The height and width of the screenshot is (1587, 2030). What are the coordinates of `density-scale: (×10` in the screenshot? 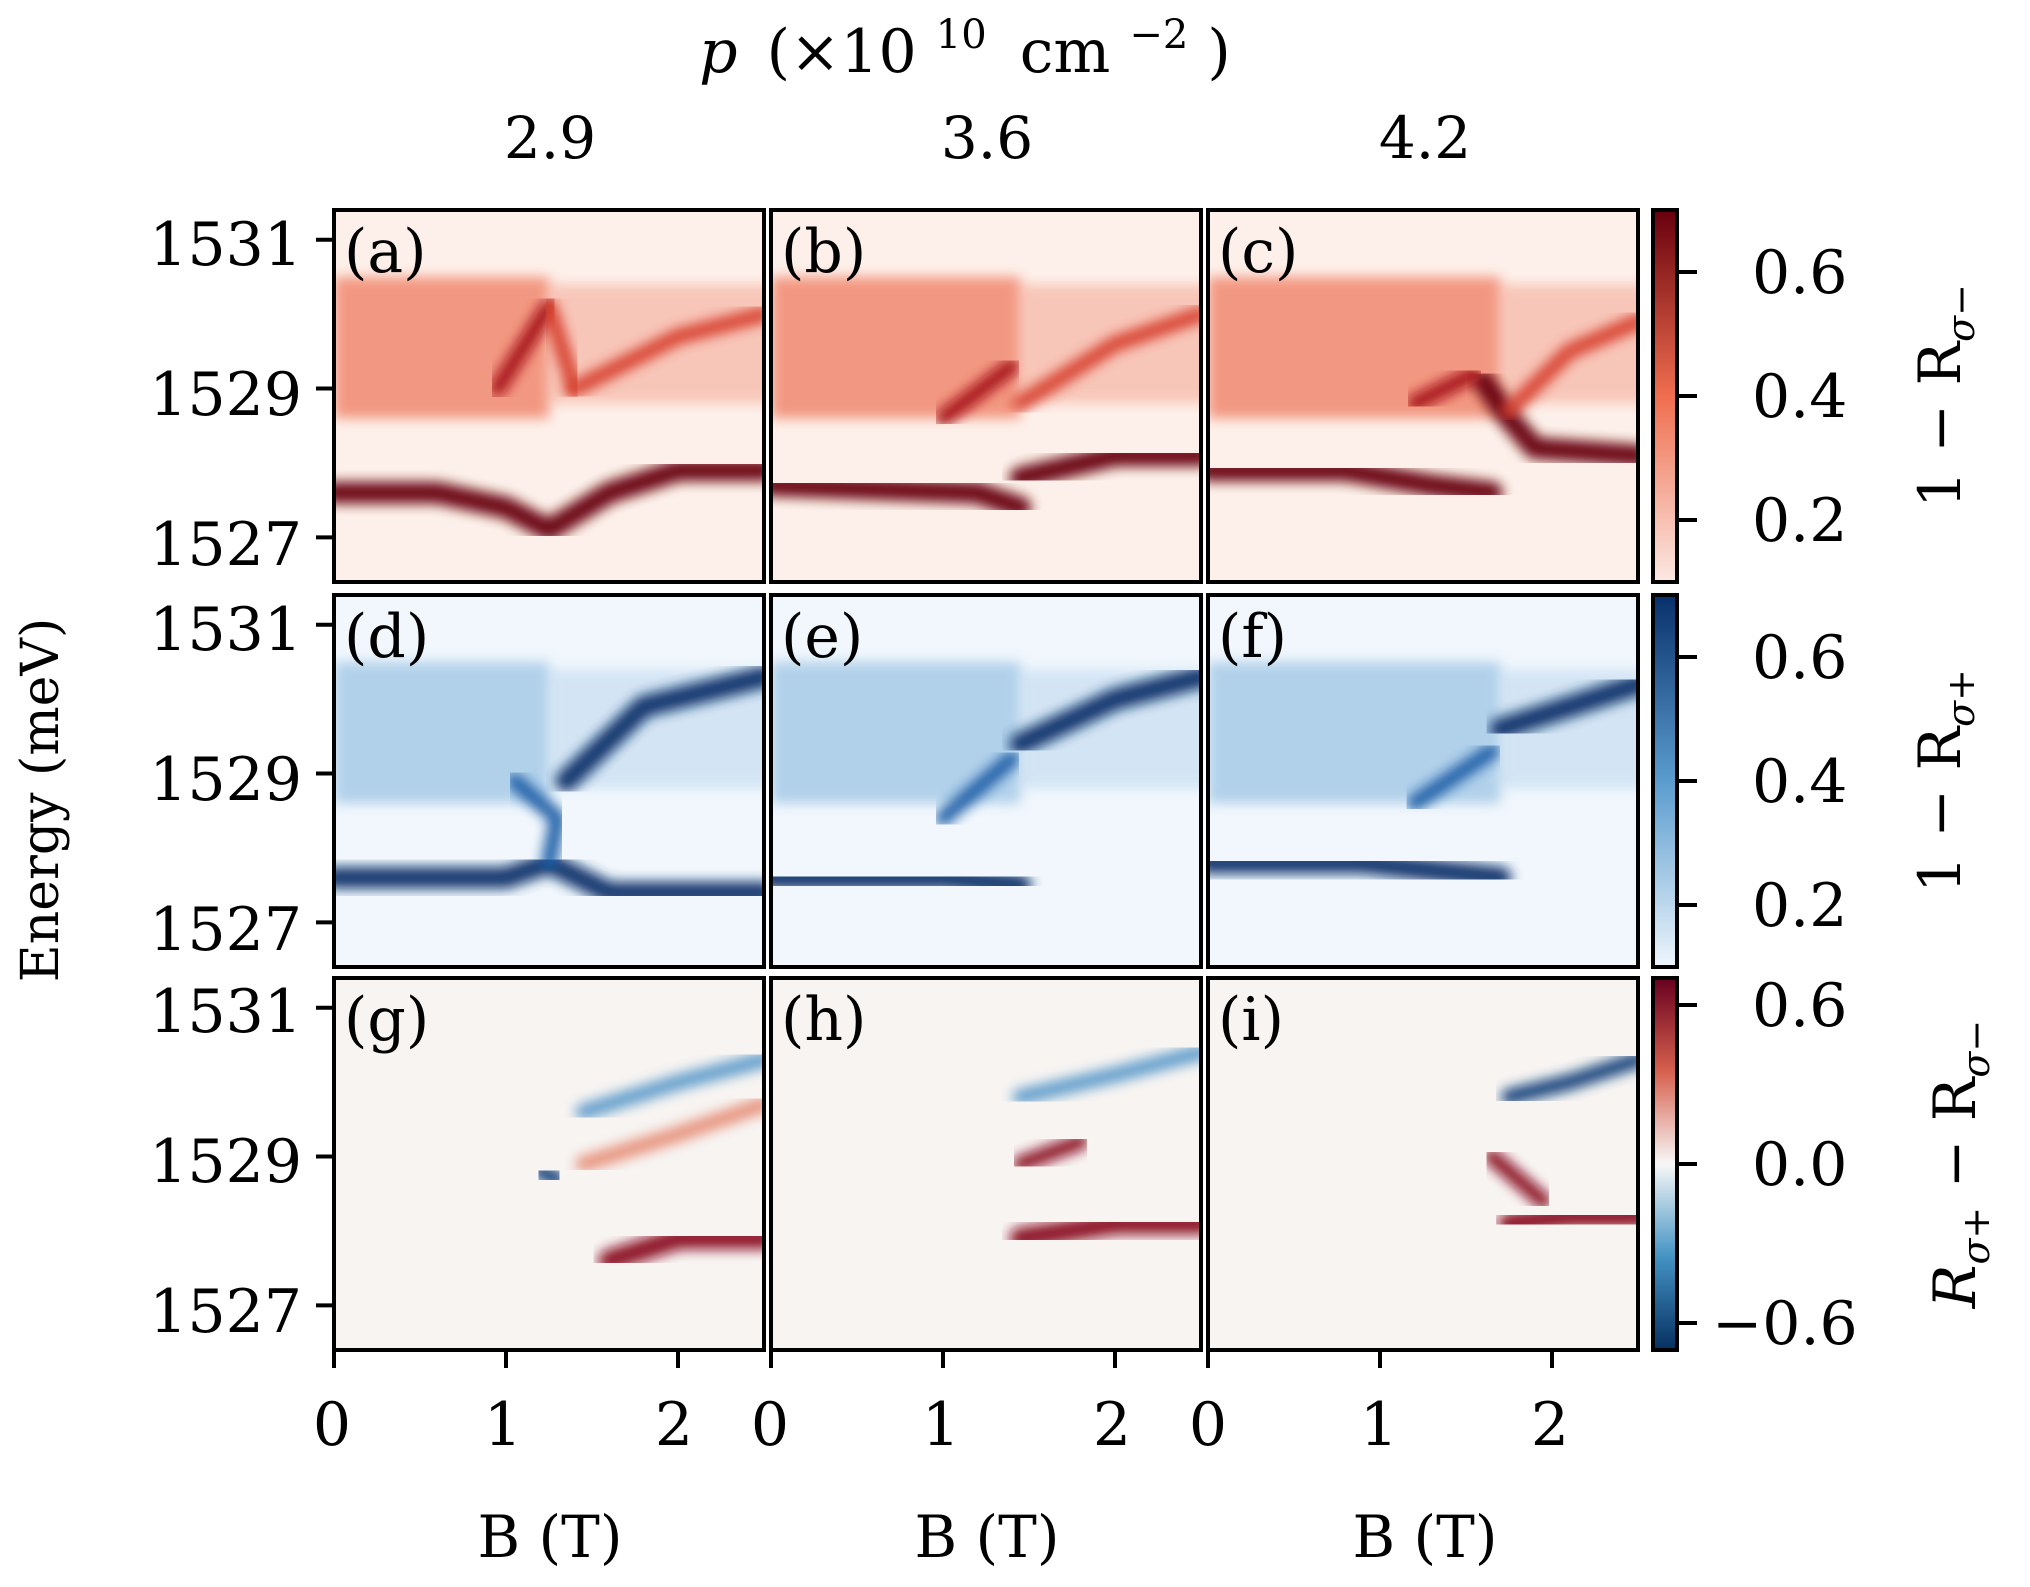 It's located at (842, 52).